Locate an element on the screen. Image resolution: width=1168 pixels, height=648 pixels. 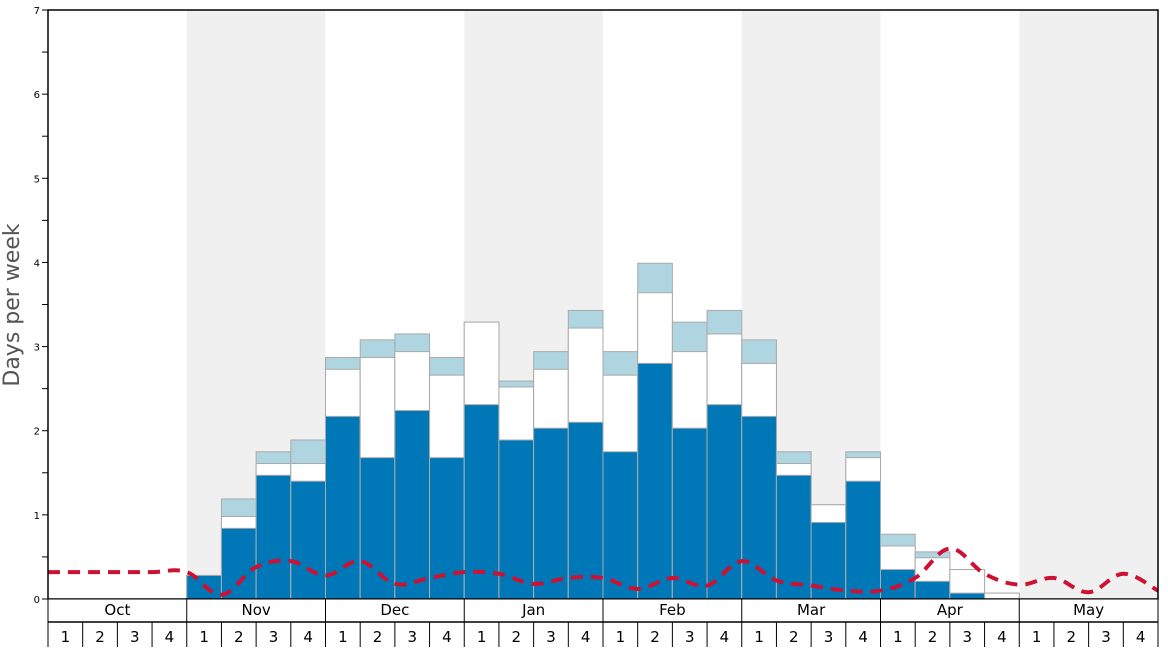
y-tick-label: 4 is located at coordinates (37, 263).